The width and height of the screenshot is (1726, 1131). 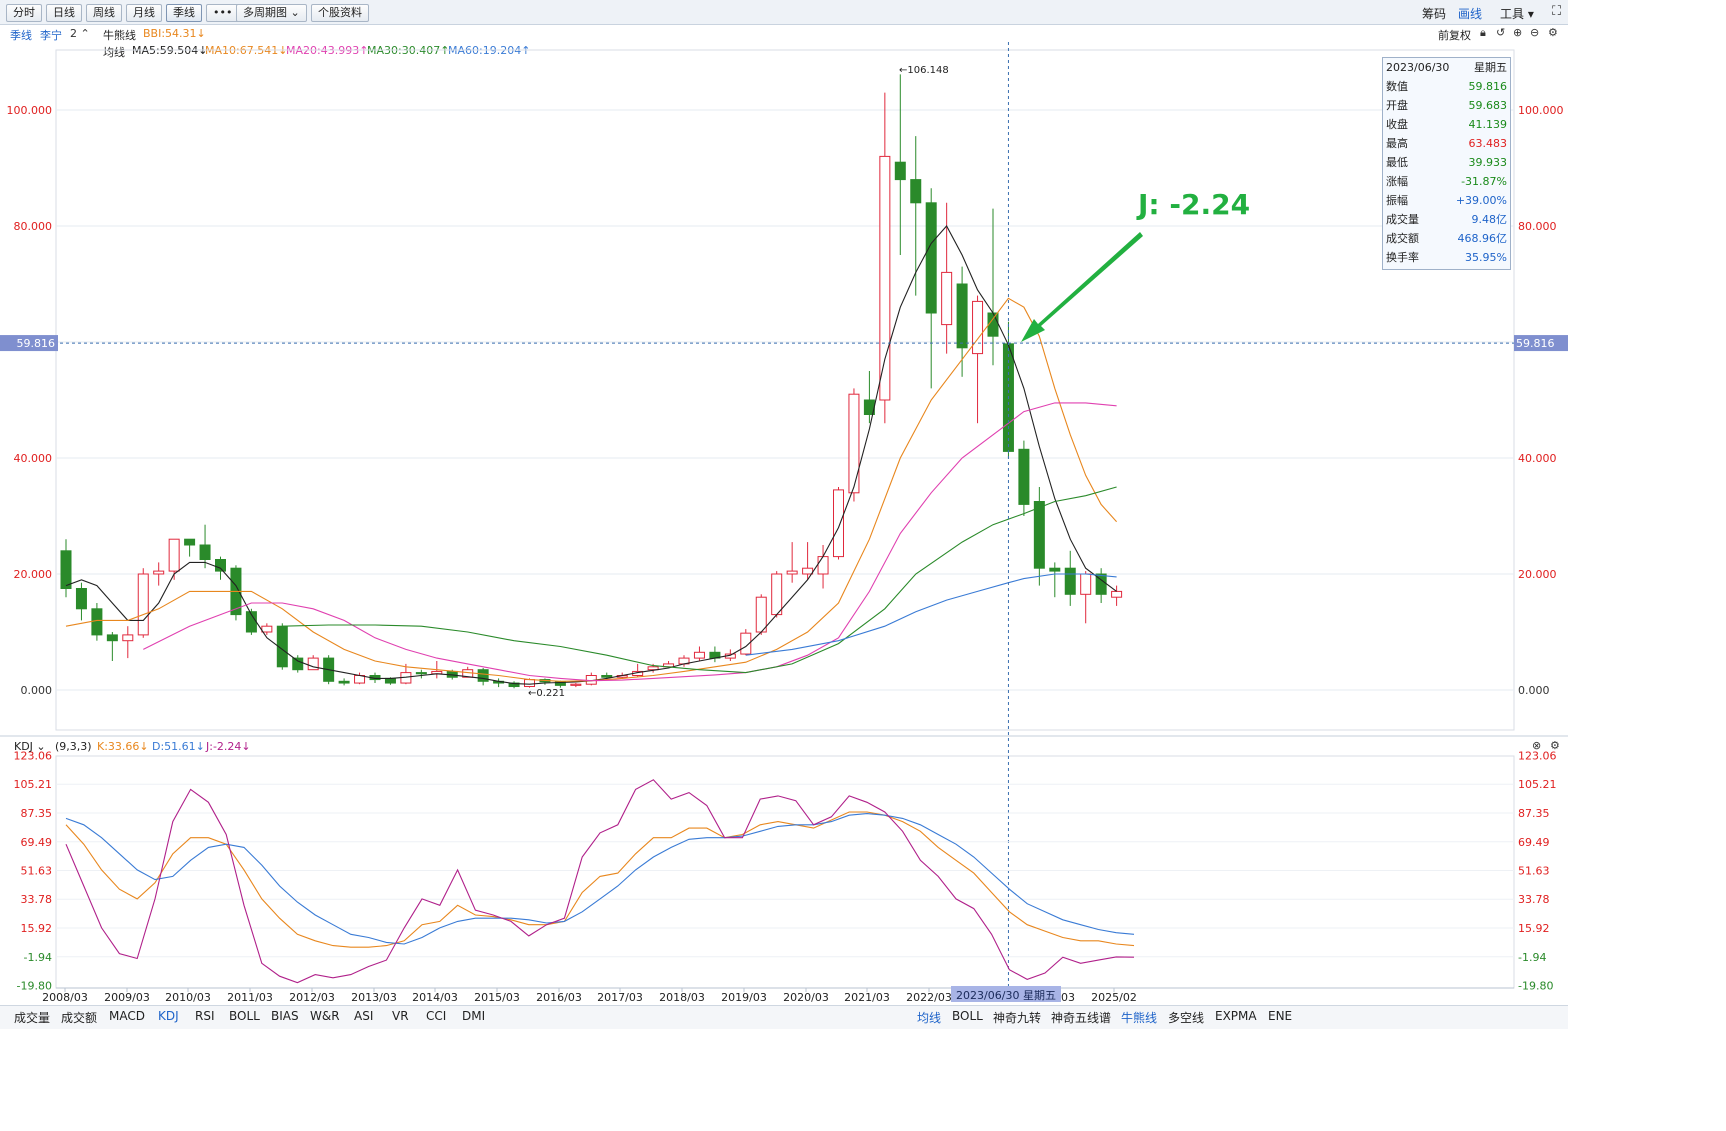 I want to click on info-key: 开盘, so click(x=1397, y=105).